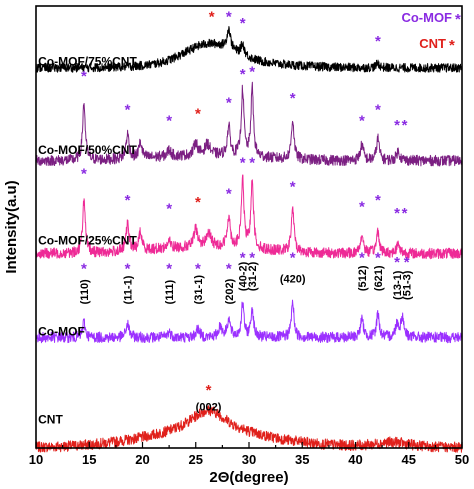 This screenshot has width=474, height=489. Describe the element at coordinates (432, 43) in the screenshot. I see `legend-cnt-label: CNT` at that location.